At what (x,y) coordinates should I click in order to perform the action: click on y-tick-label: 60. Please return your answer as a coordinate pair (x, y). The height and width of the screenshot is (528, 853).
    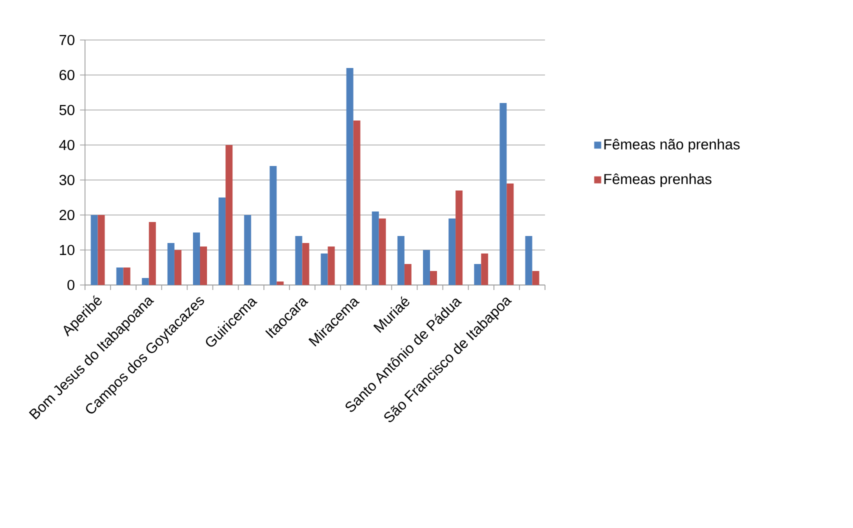
    Looking at the image, I should click on (67, 75).